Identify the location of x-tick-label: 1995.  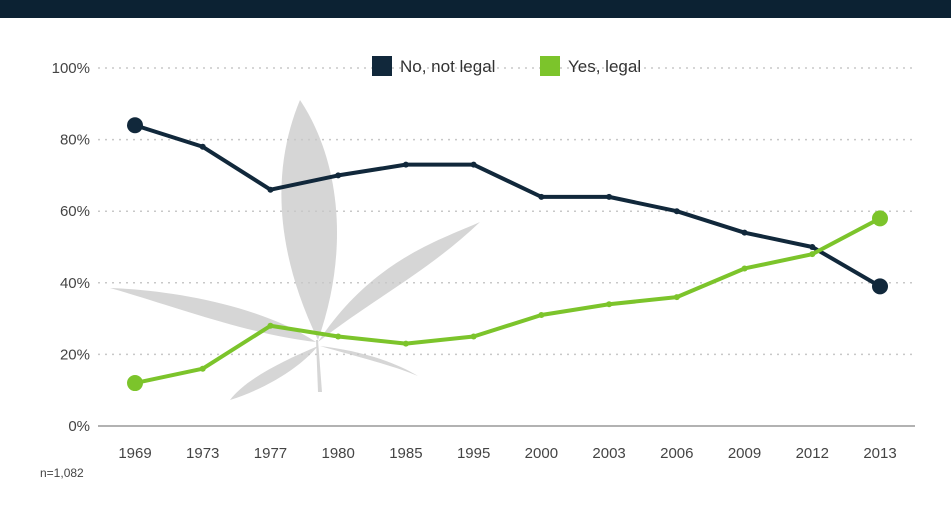
(473, 453).